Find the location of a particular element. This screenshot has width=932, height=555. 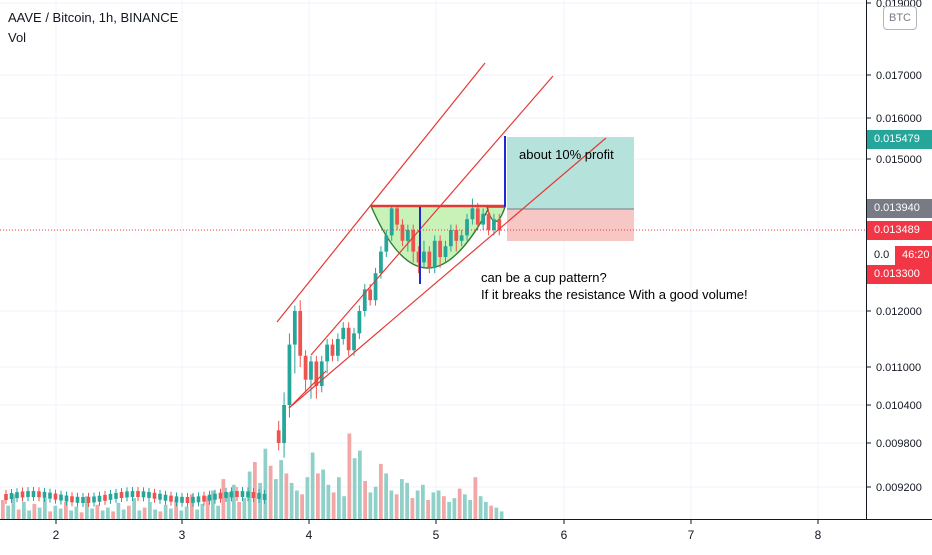

price-tick-label: 0.017000 is located at coordinates (899, 76).